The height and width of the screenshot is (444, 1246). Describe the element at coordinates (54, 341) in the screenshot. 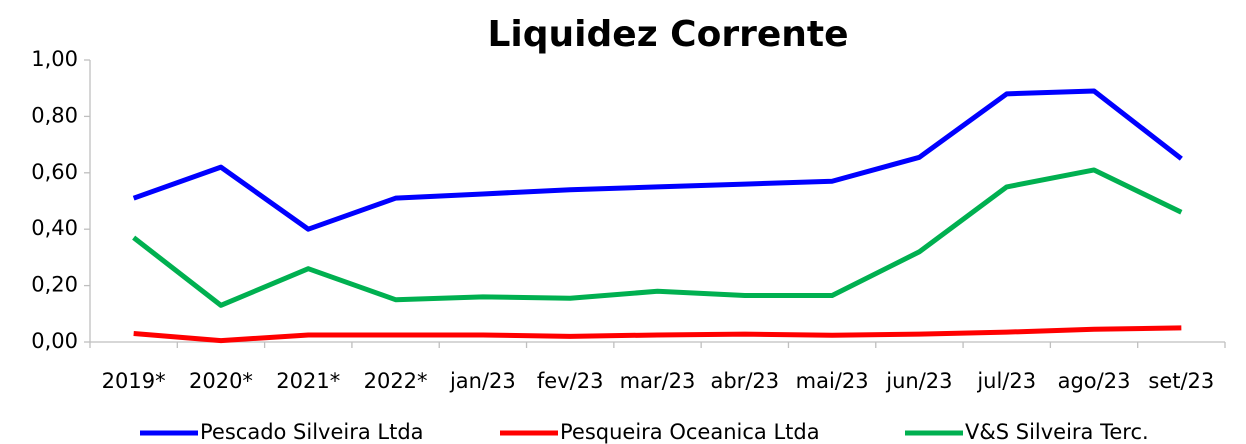

I see `y-tick-label: 0,00` at that location.